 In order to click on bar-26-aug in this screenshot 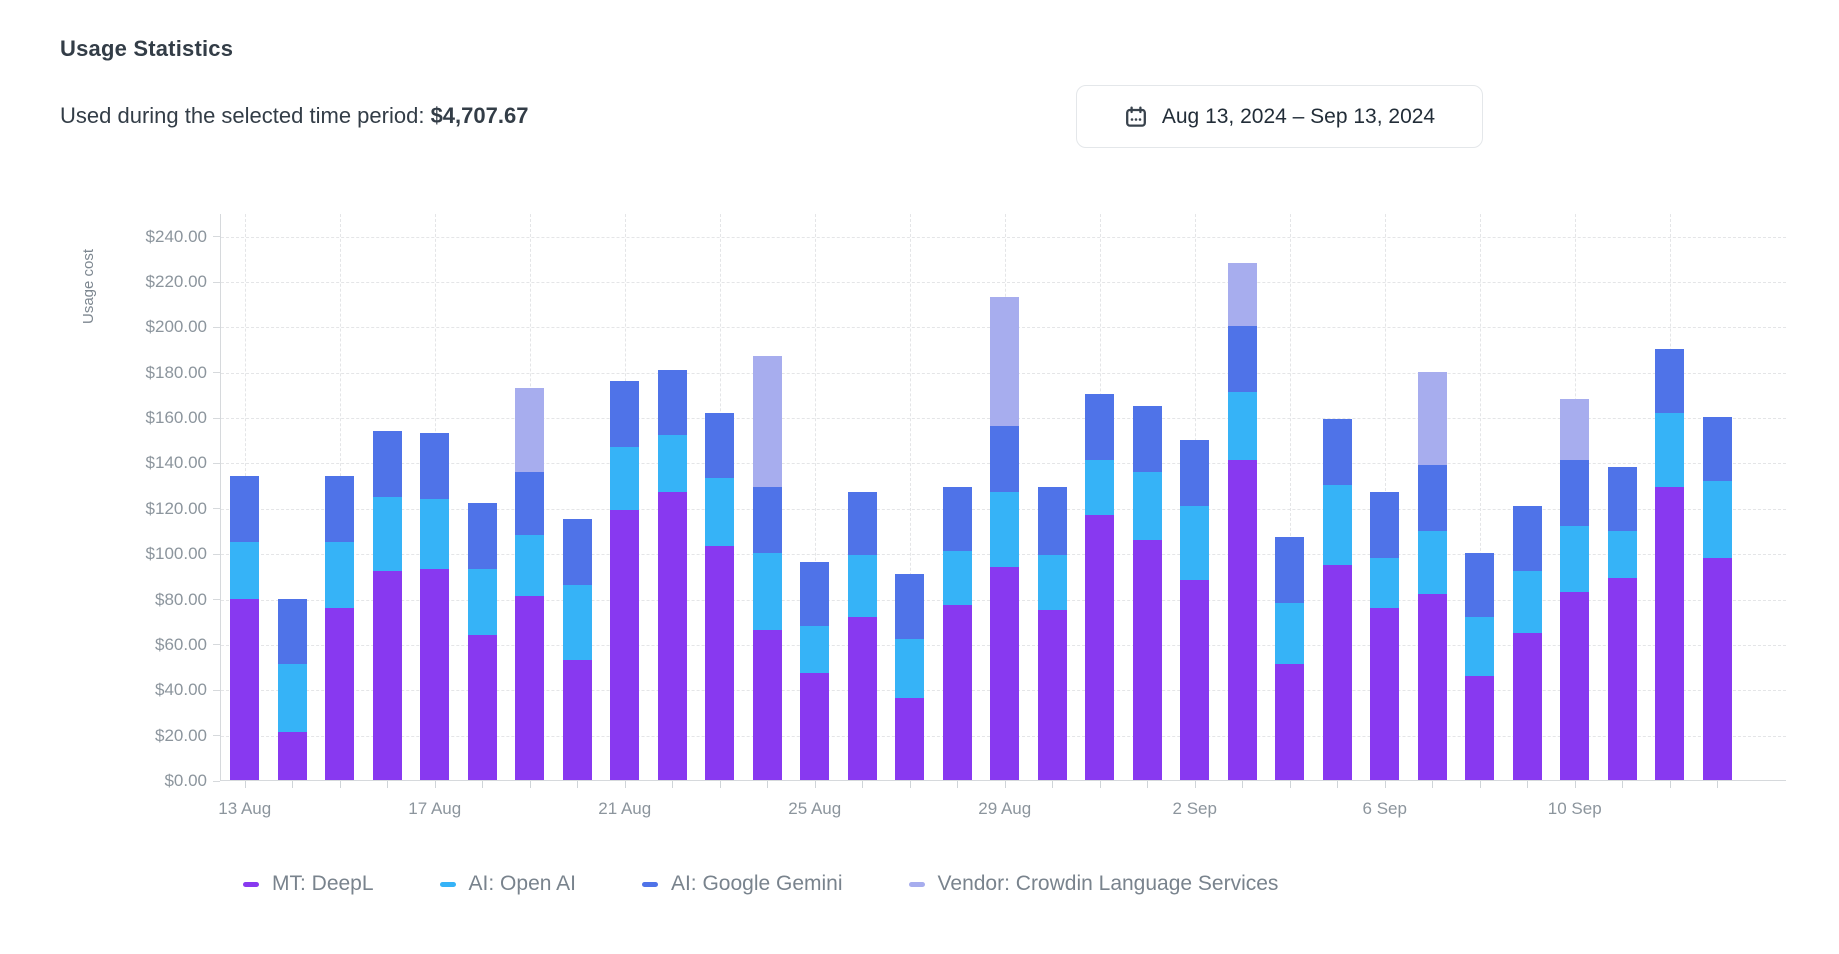, I will do `click(862, 635)`.